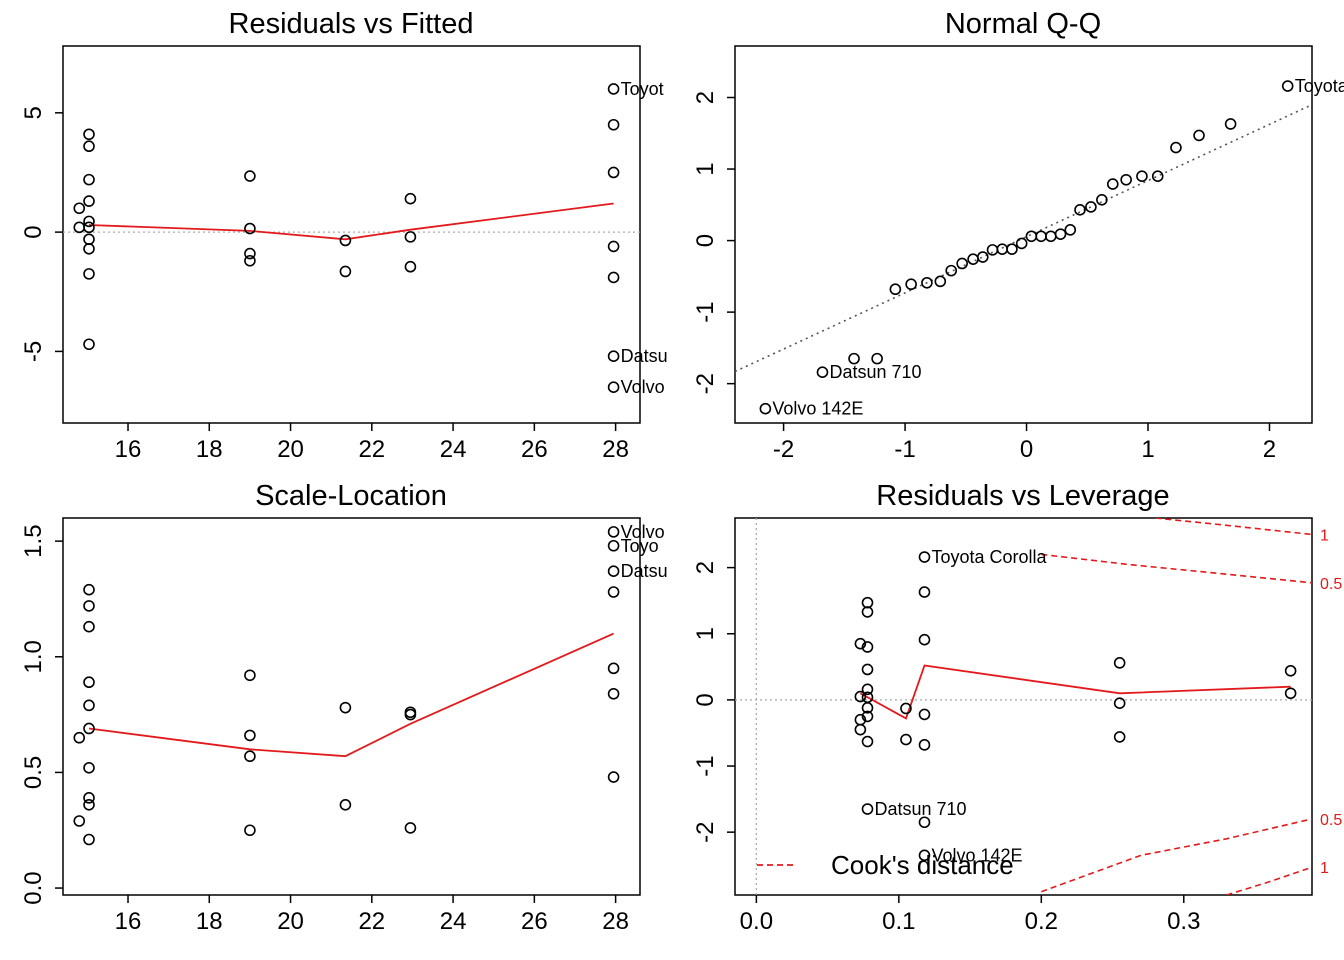  What do you see at coordinates (640, 546) in the screenshot?
I see `point-label: Toyo` at bounding box center [640, 546].